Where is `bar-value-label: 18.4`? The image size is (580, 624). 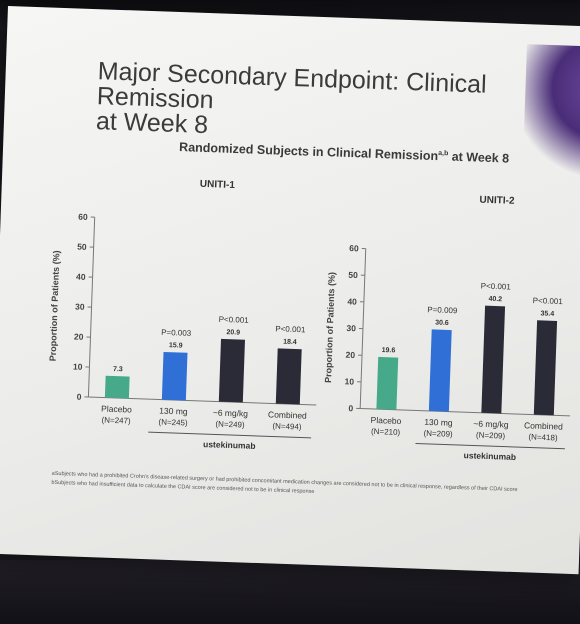 bar-value-label: 18.4 is located at coordinates (290, 342).